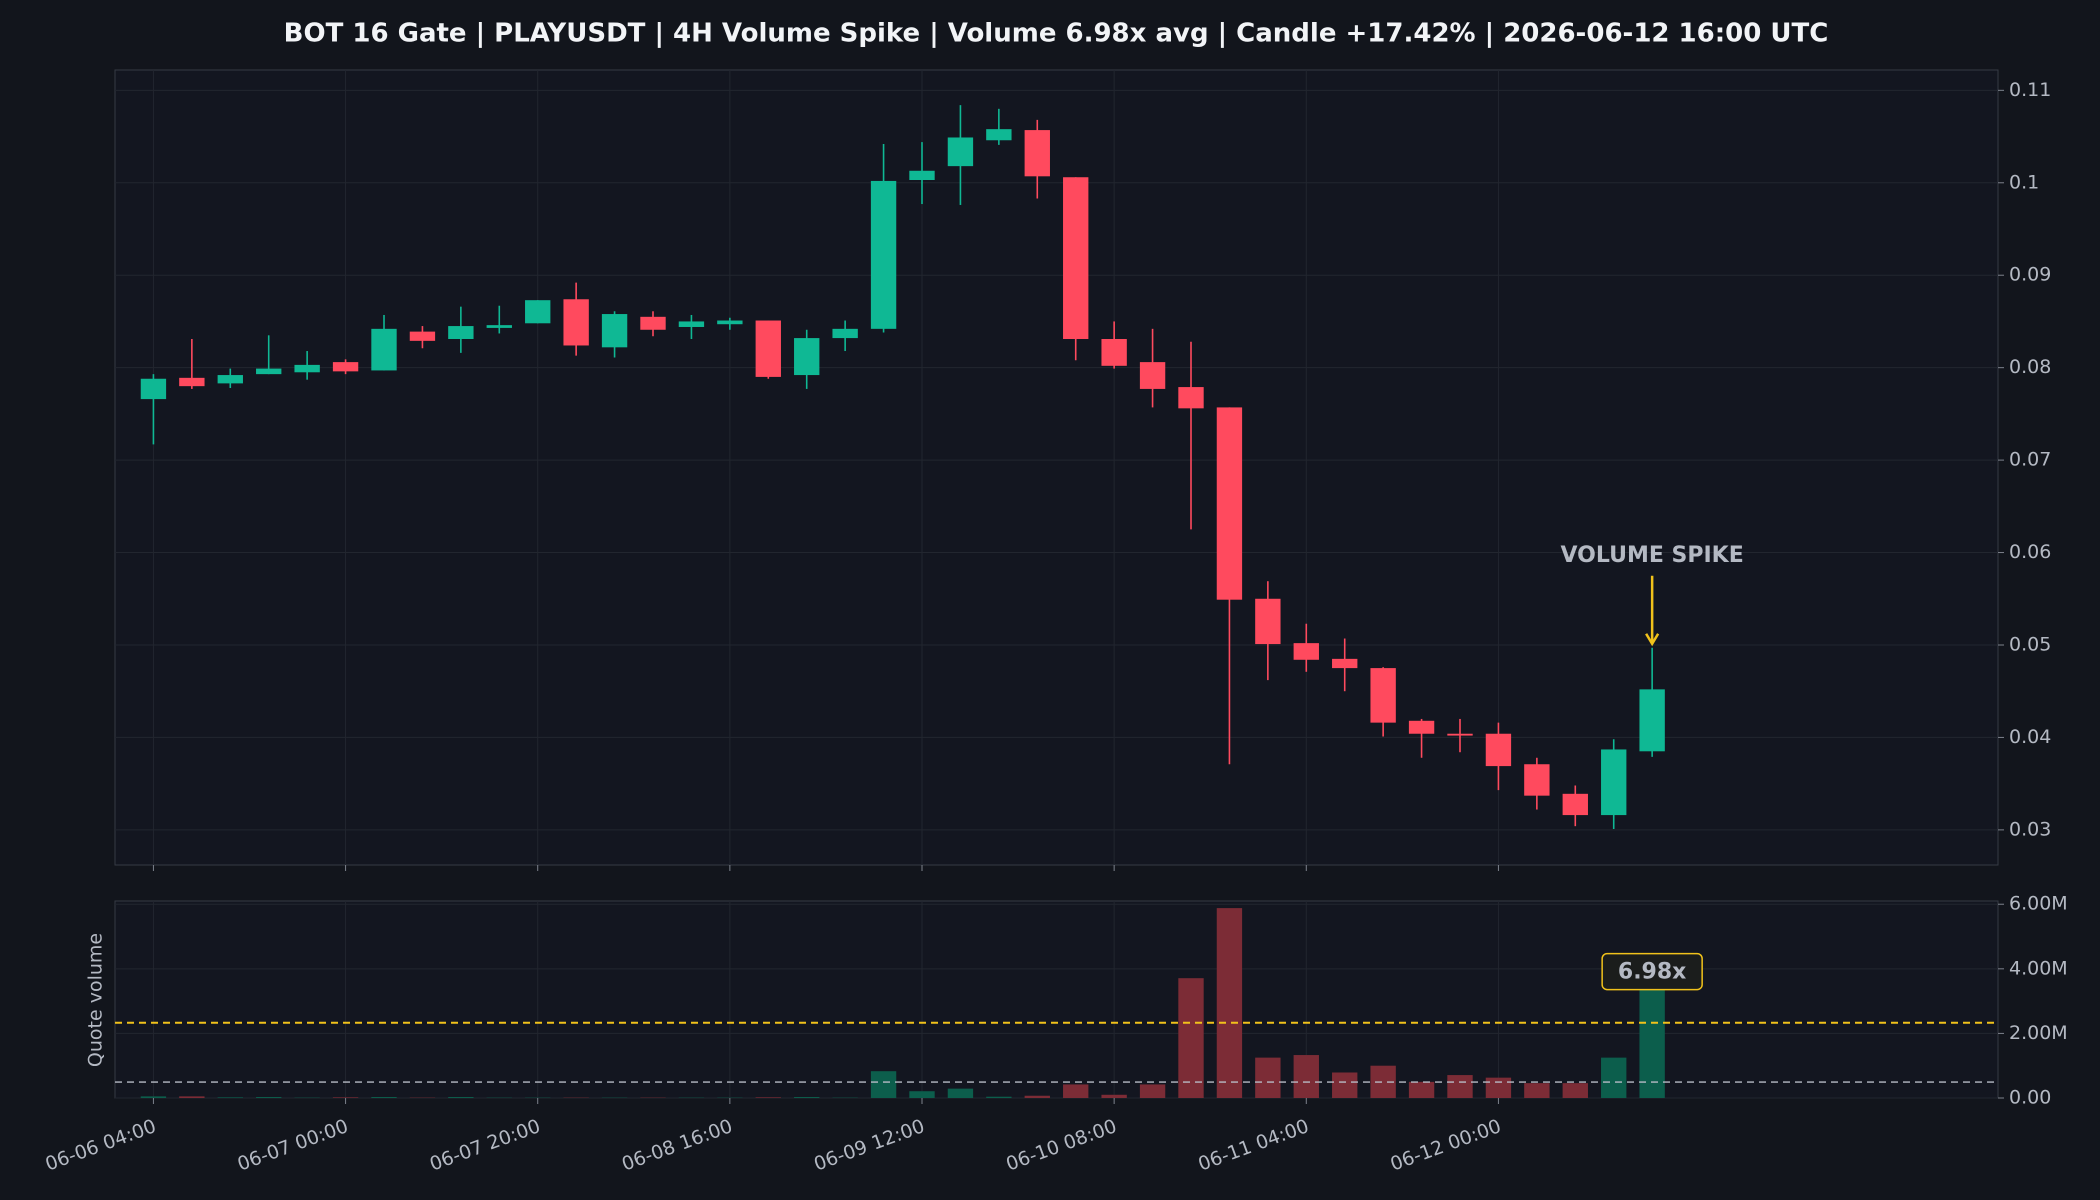 The width and height of the screenshot is (2100, 1200). I want to click on y-tick-label: 0.05, so click(2030, 644).